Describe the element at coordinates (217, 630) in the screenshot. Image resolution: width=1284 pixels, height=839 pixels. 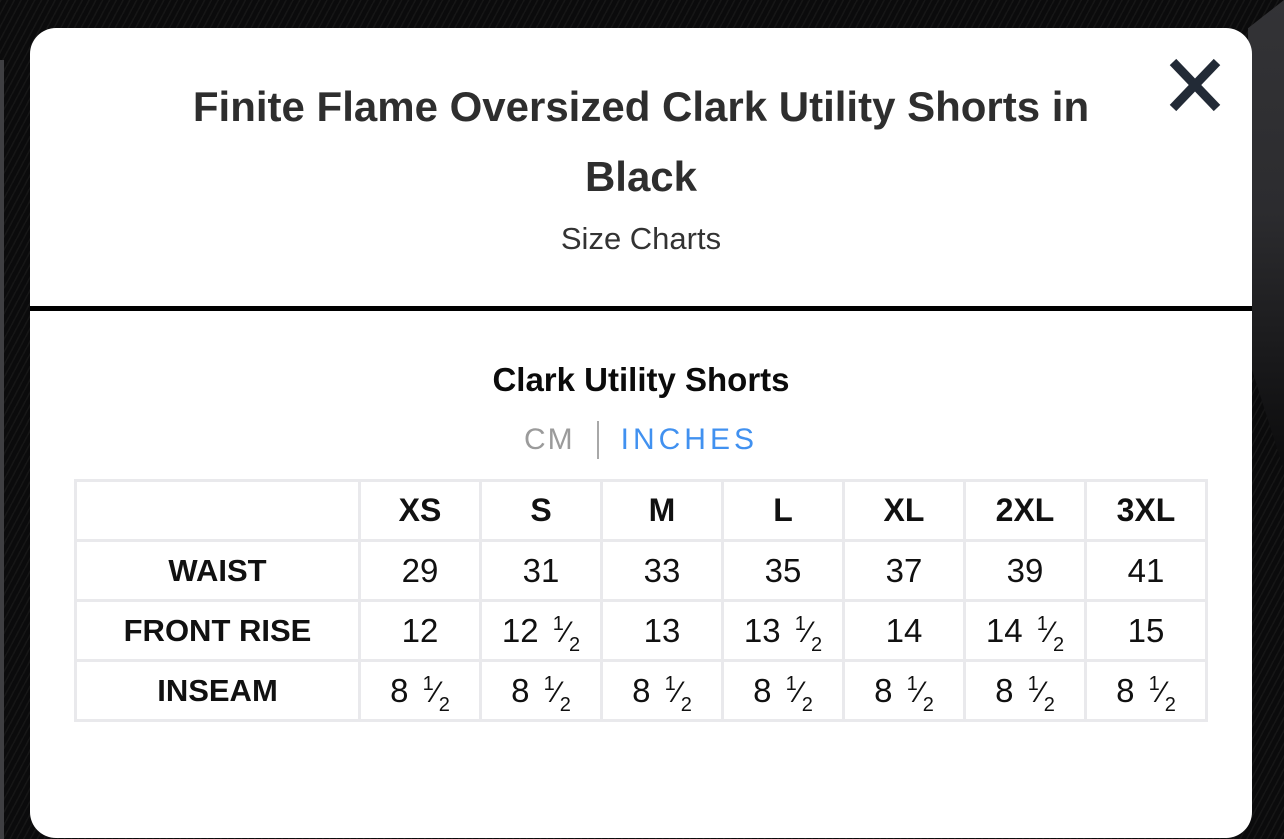
I see `measurement-row-label: FRONT RISE` at that location.